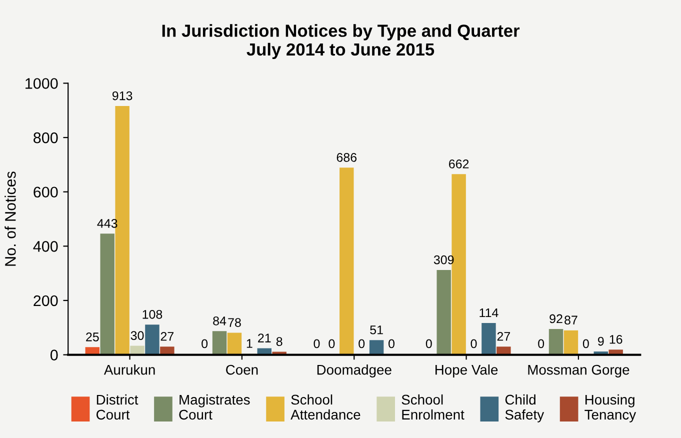 Image resolution: width=681 pixels, height=438 pixels. Describe the element at coordinates (341, 42) in the screenshot. I see `chart-title: In Jurisdiction Notices by Type and Quarter July 2014 to June 2015` at that location.